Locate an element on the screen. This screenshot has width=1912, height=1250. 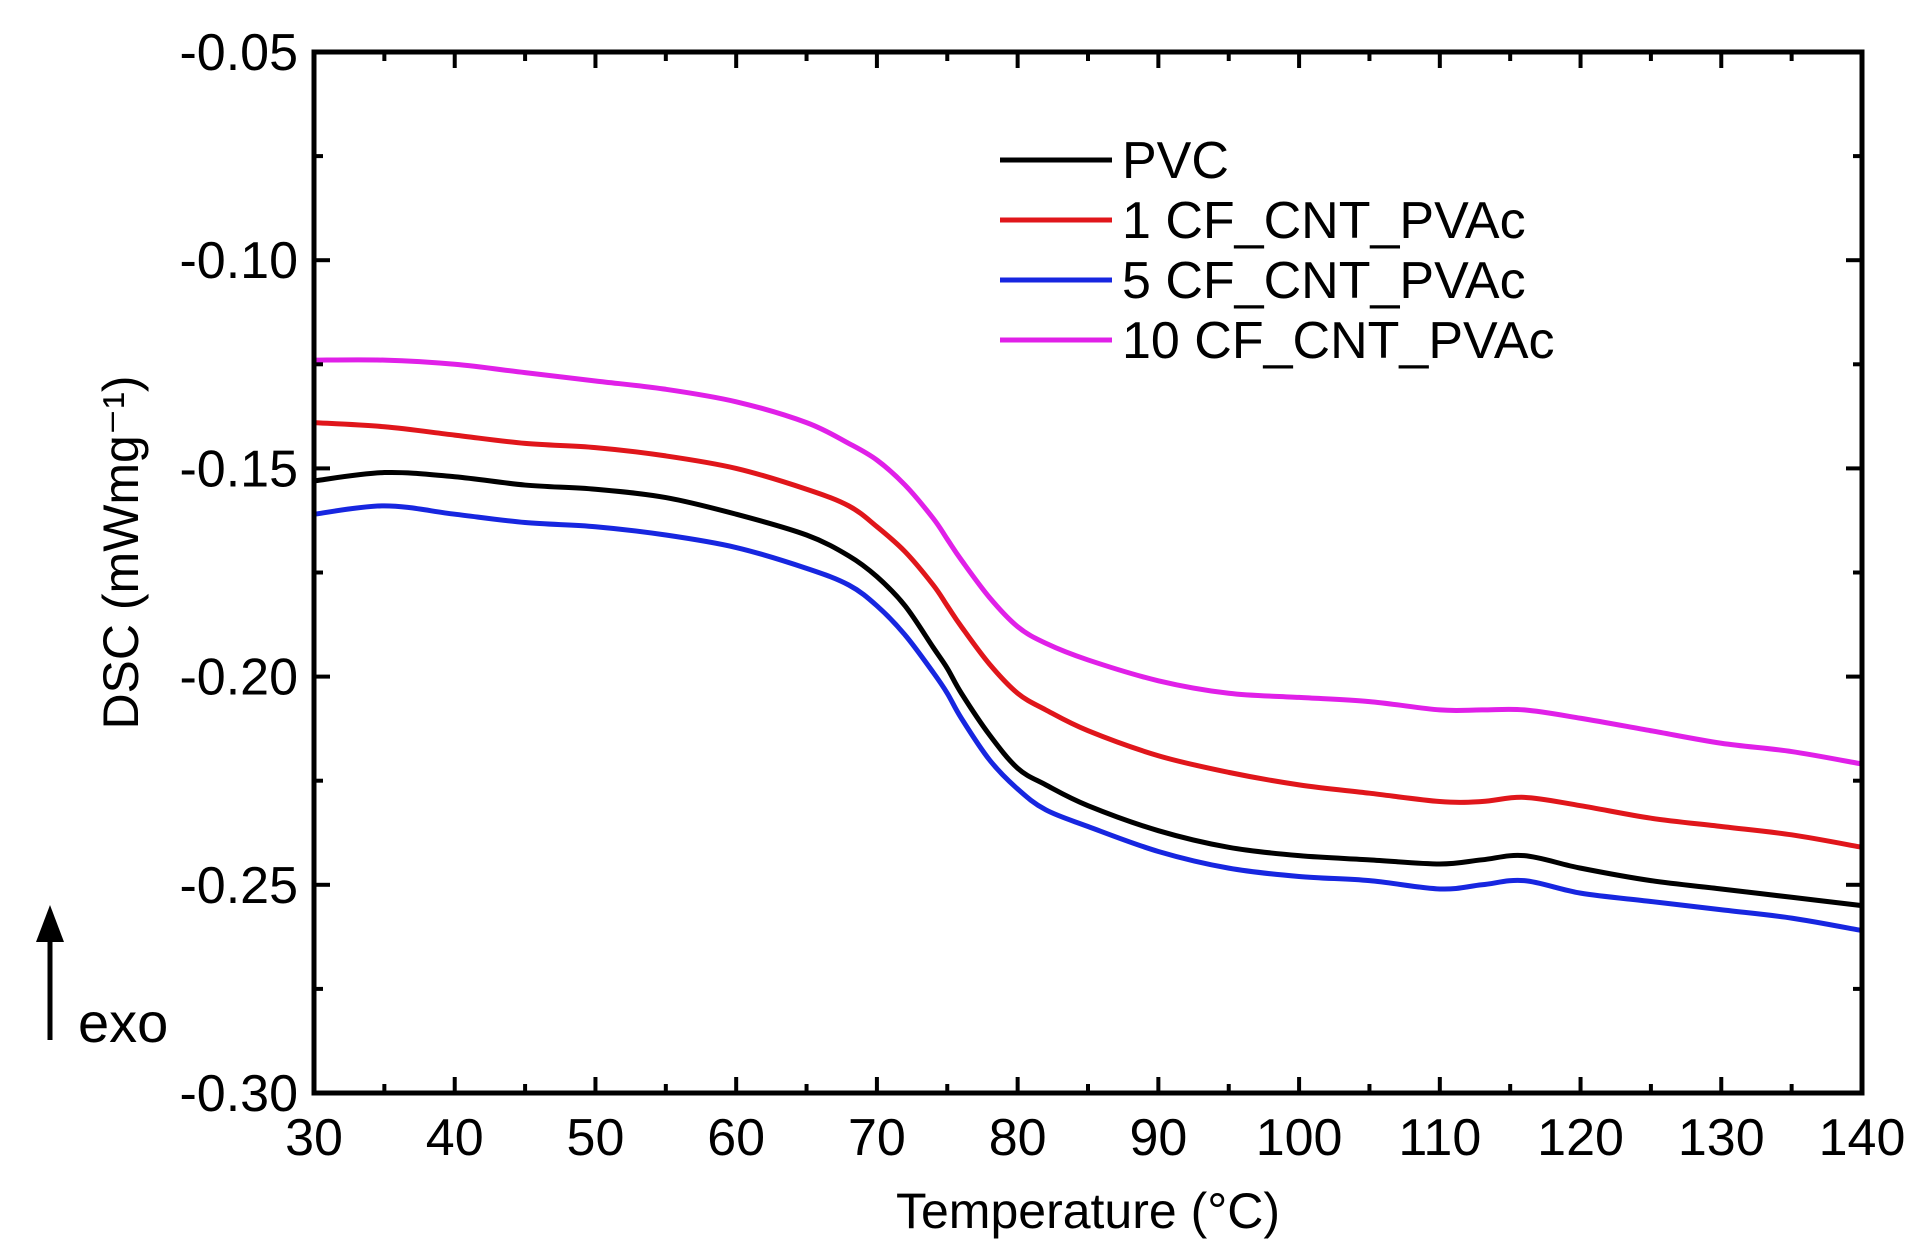
exo-arrow-head-icon is located at coordinates (50, 923).